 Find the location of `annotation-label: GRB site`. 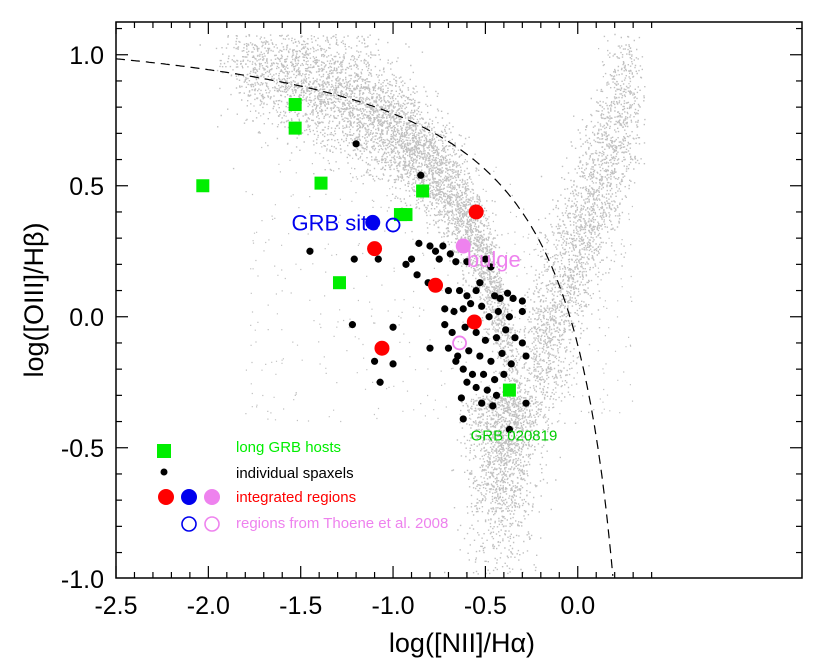

annotation-label: GRB site is located at coordinates (335, 222).